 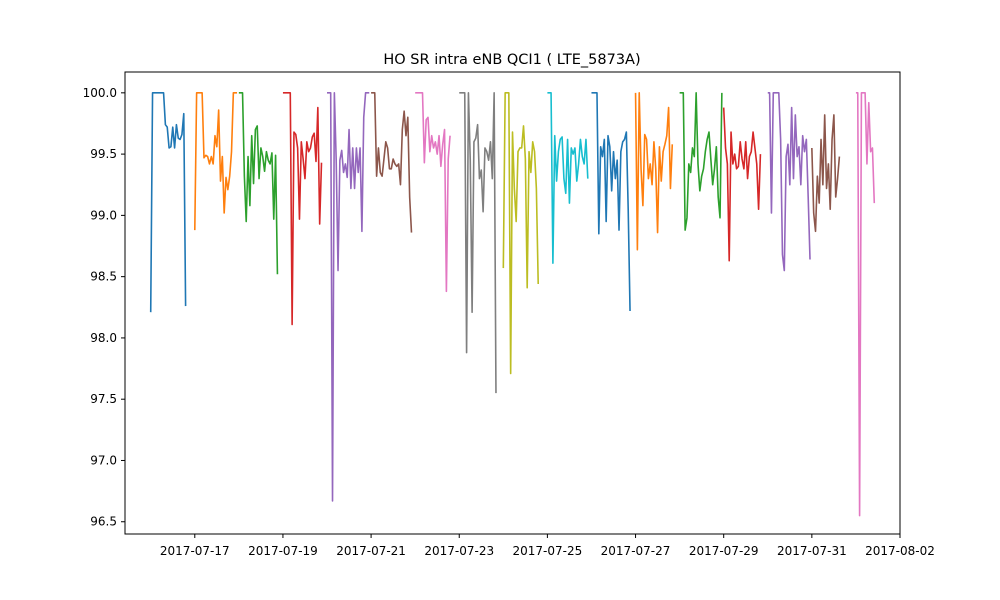 What do you see at coordinates (511, 60) in the screenshot?
I see `chart-title: HO SR intra eNB QCI1 ( LTE_5873A)` at bounding box center [511, 60].